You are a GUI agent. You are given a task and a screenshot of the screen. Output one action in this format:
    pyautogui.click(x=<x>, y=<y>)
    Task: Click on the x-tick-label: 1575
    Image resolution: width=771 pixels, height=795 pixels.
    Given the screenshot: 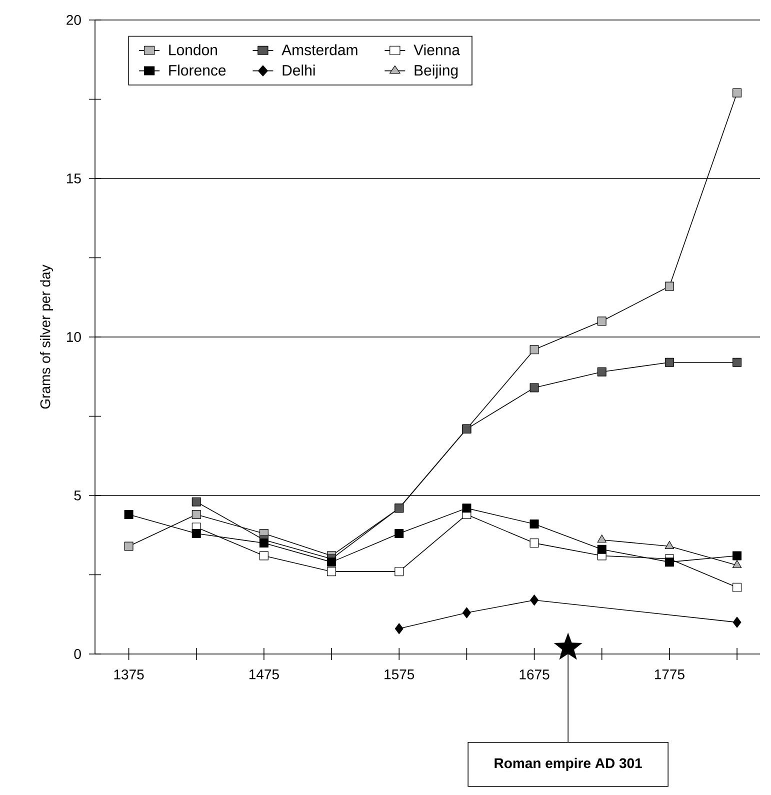 What is the action you would take?
    pyautogui.click(x=399, y=675)
    